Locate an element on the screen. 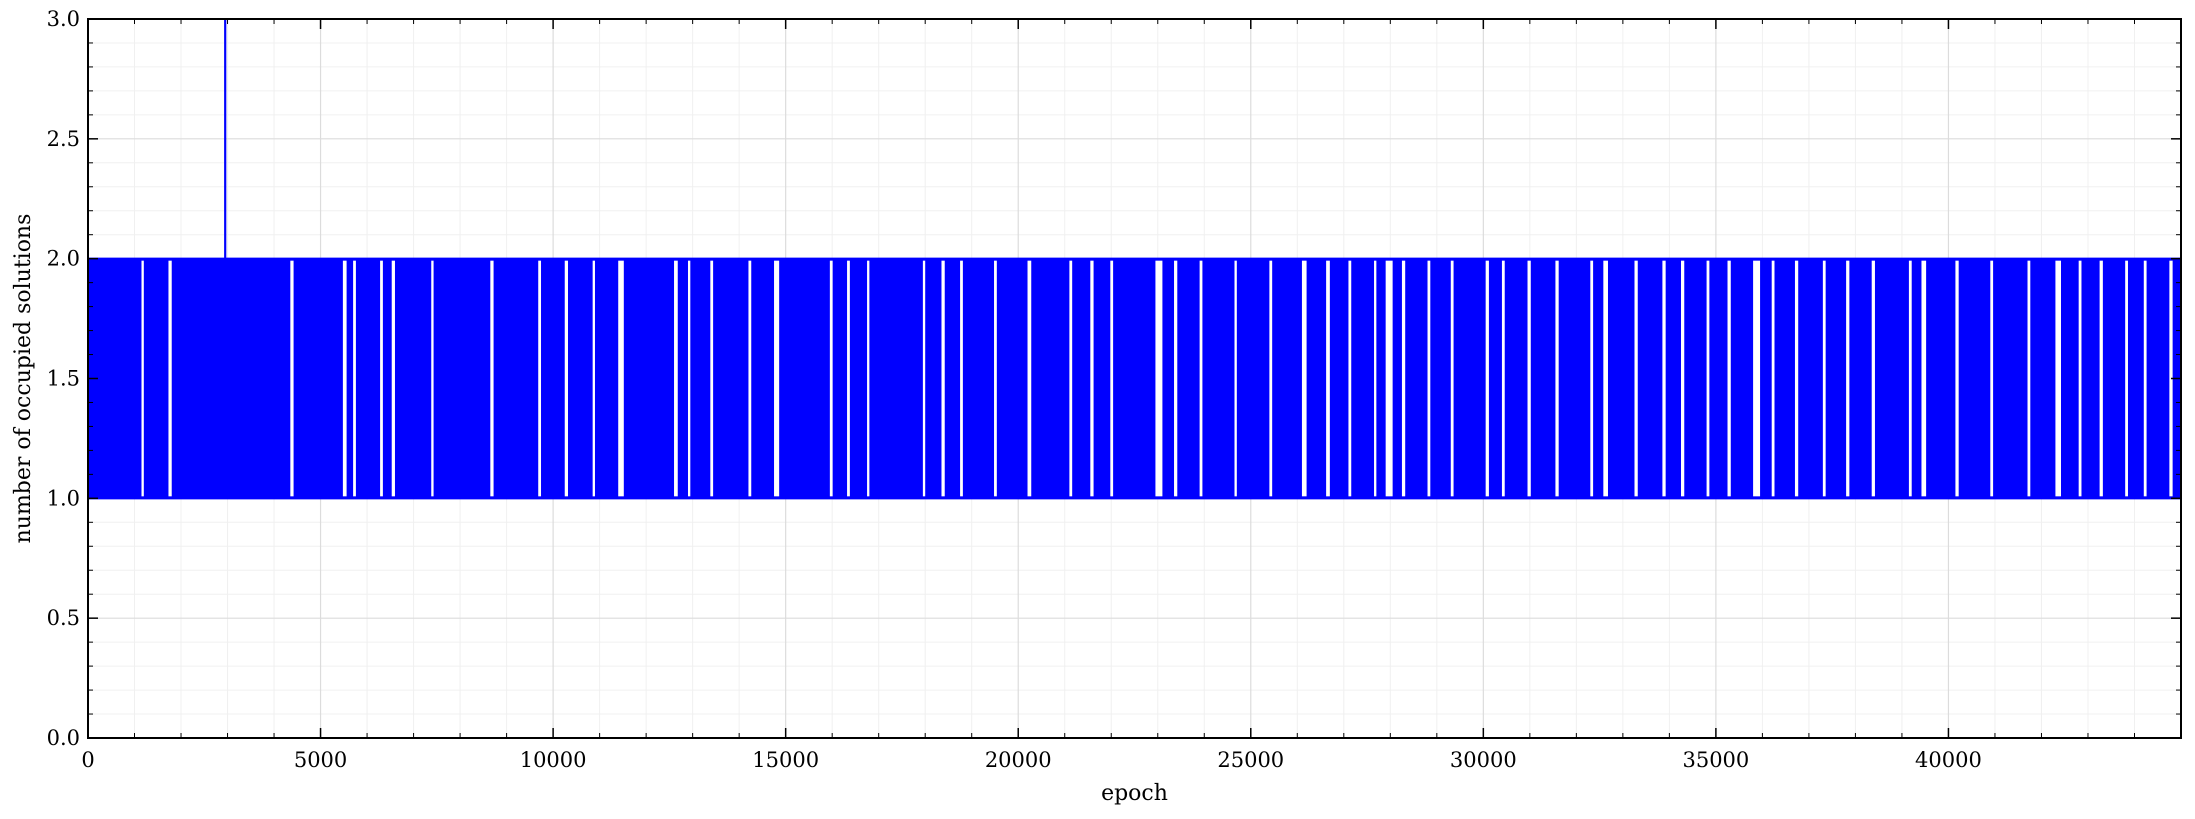 Image resolution: width=2195 pixels, height=819 pixels. y-tick-label: 1.0 is located at coordinates (63, 498).